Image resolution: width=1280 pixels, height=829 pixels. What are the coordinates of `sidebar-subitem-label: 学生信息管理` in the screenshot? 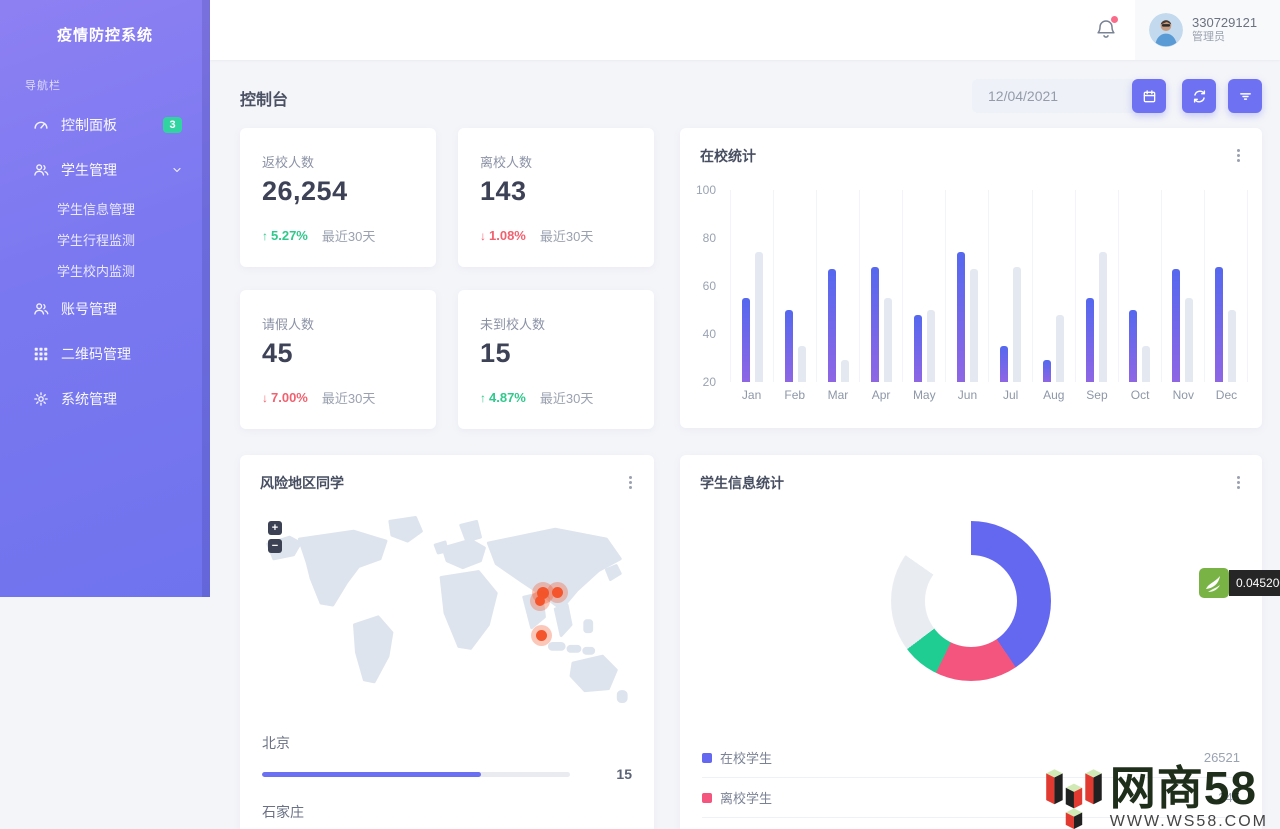 It's located at (96, 209).